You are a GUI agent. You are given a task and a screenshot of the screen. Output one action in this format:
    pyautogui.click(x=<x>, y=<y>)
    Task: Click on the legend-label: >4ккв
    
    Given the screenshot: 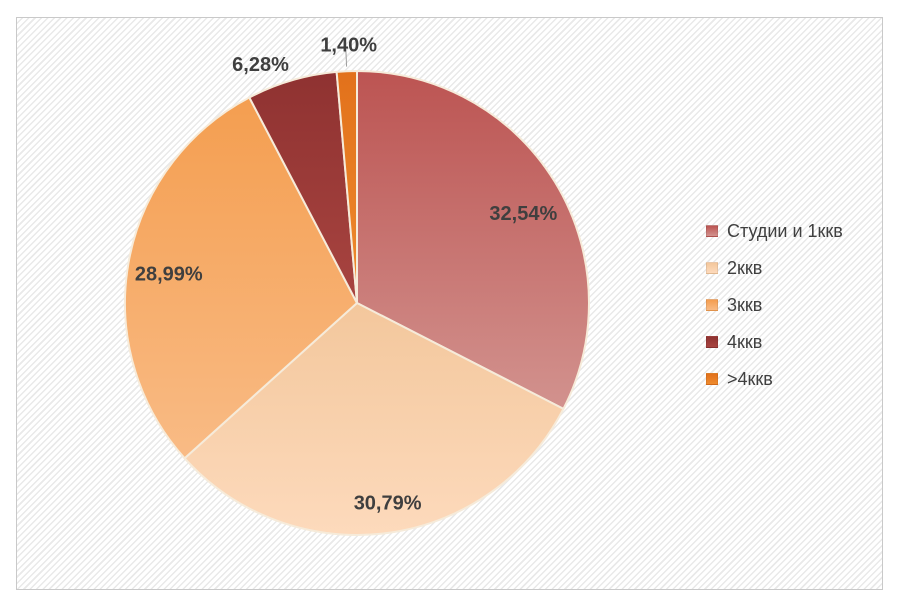 What is the action you would take?
    pyautogui.click(x=750, y=379)
    